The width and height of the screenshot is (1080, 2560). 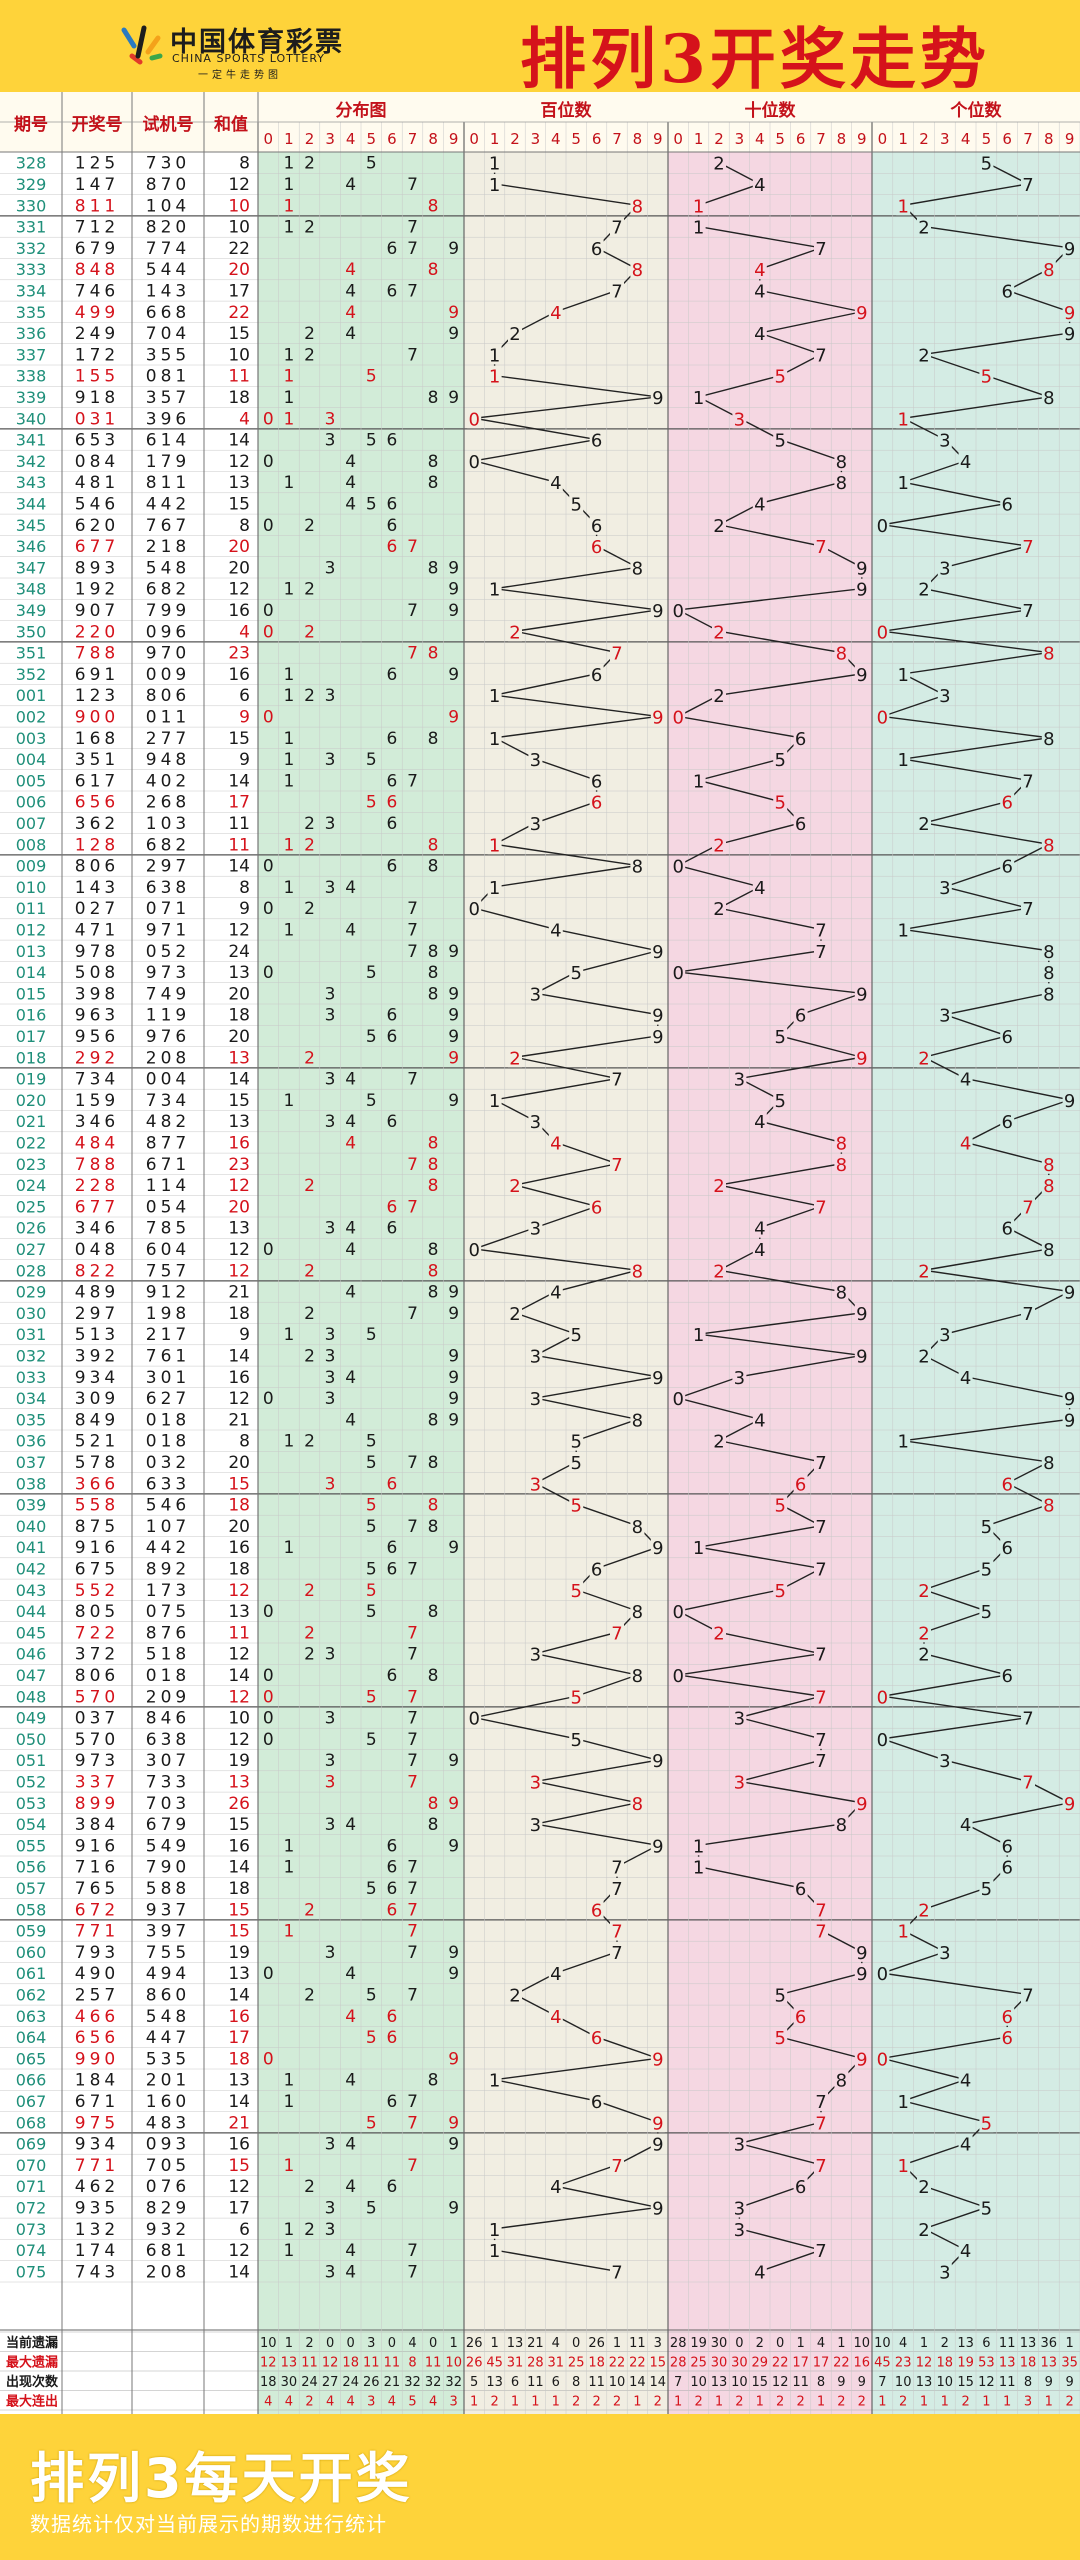 I want to click on stat-label: 出现次数, so click(x=32, y=2382).